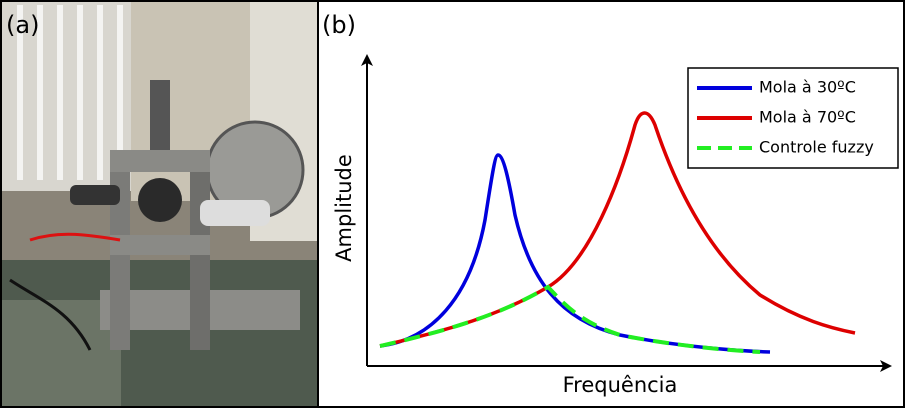 Image resolution: width=905 pixels, height=408 pixels. I want to click on y-axis-label: Amplitude, so click(344, 208).